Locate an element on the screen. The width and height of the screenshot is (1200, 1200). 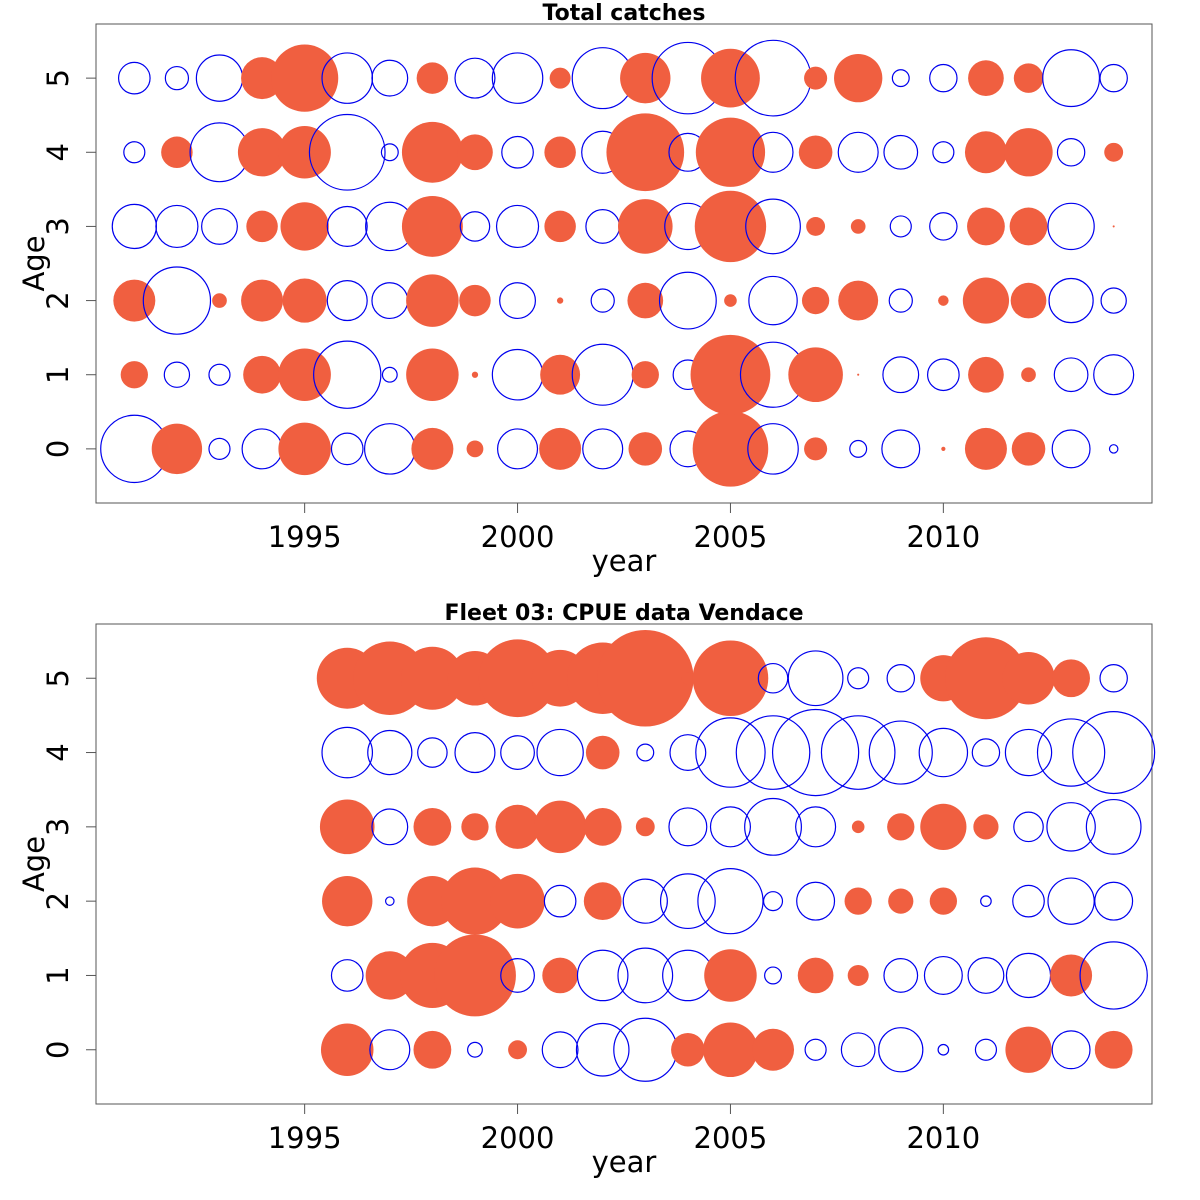
x-tick-label: 2010 is located at coordinates (943, 537).